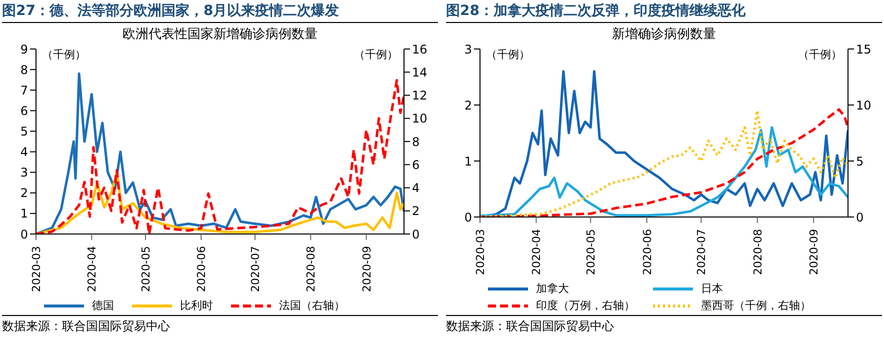 The height and width of the screenshot is (344, 884). Describe the element at coordinates (416, 141) in the screenshot. I see `y2-tick-label: 8` at that location.